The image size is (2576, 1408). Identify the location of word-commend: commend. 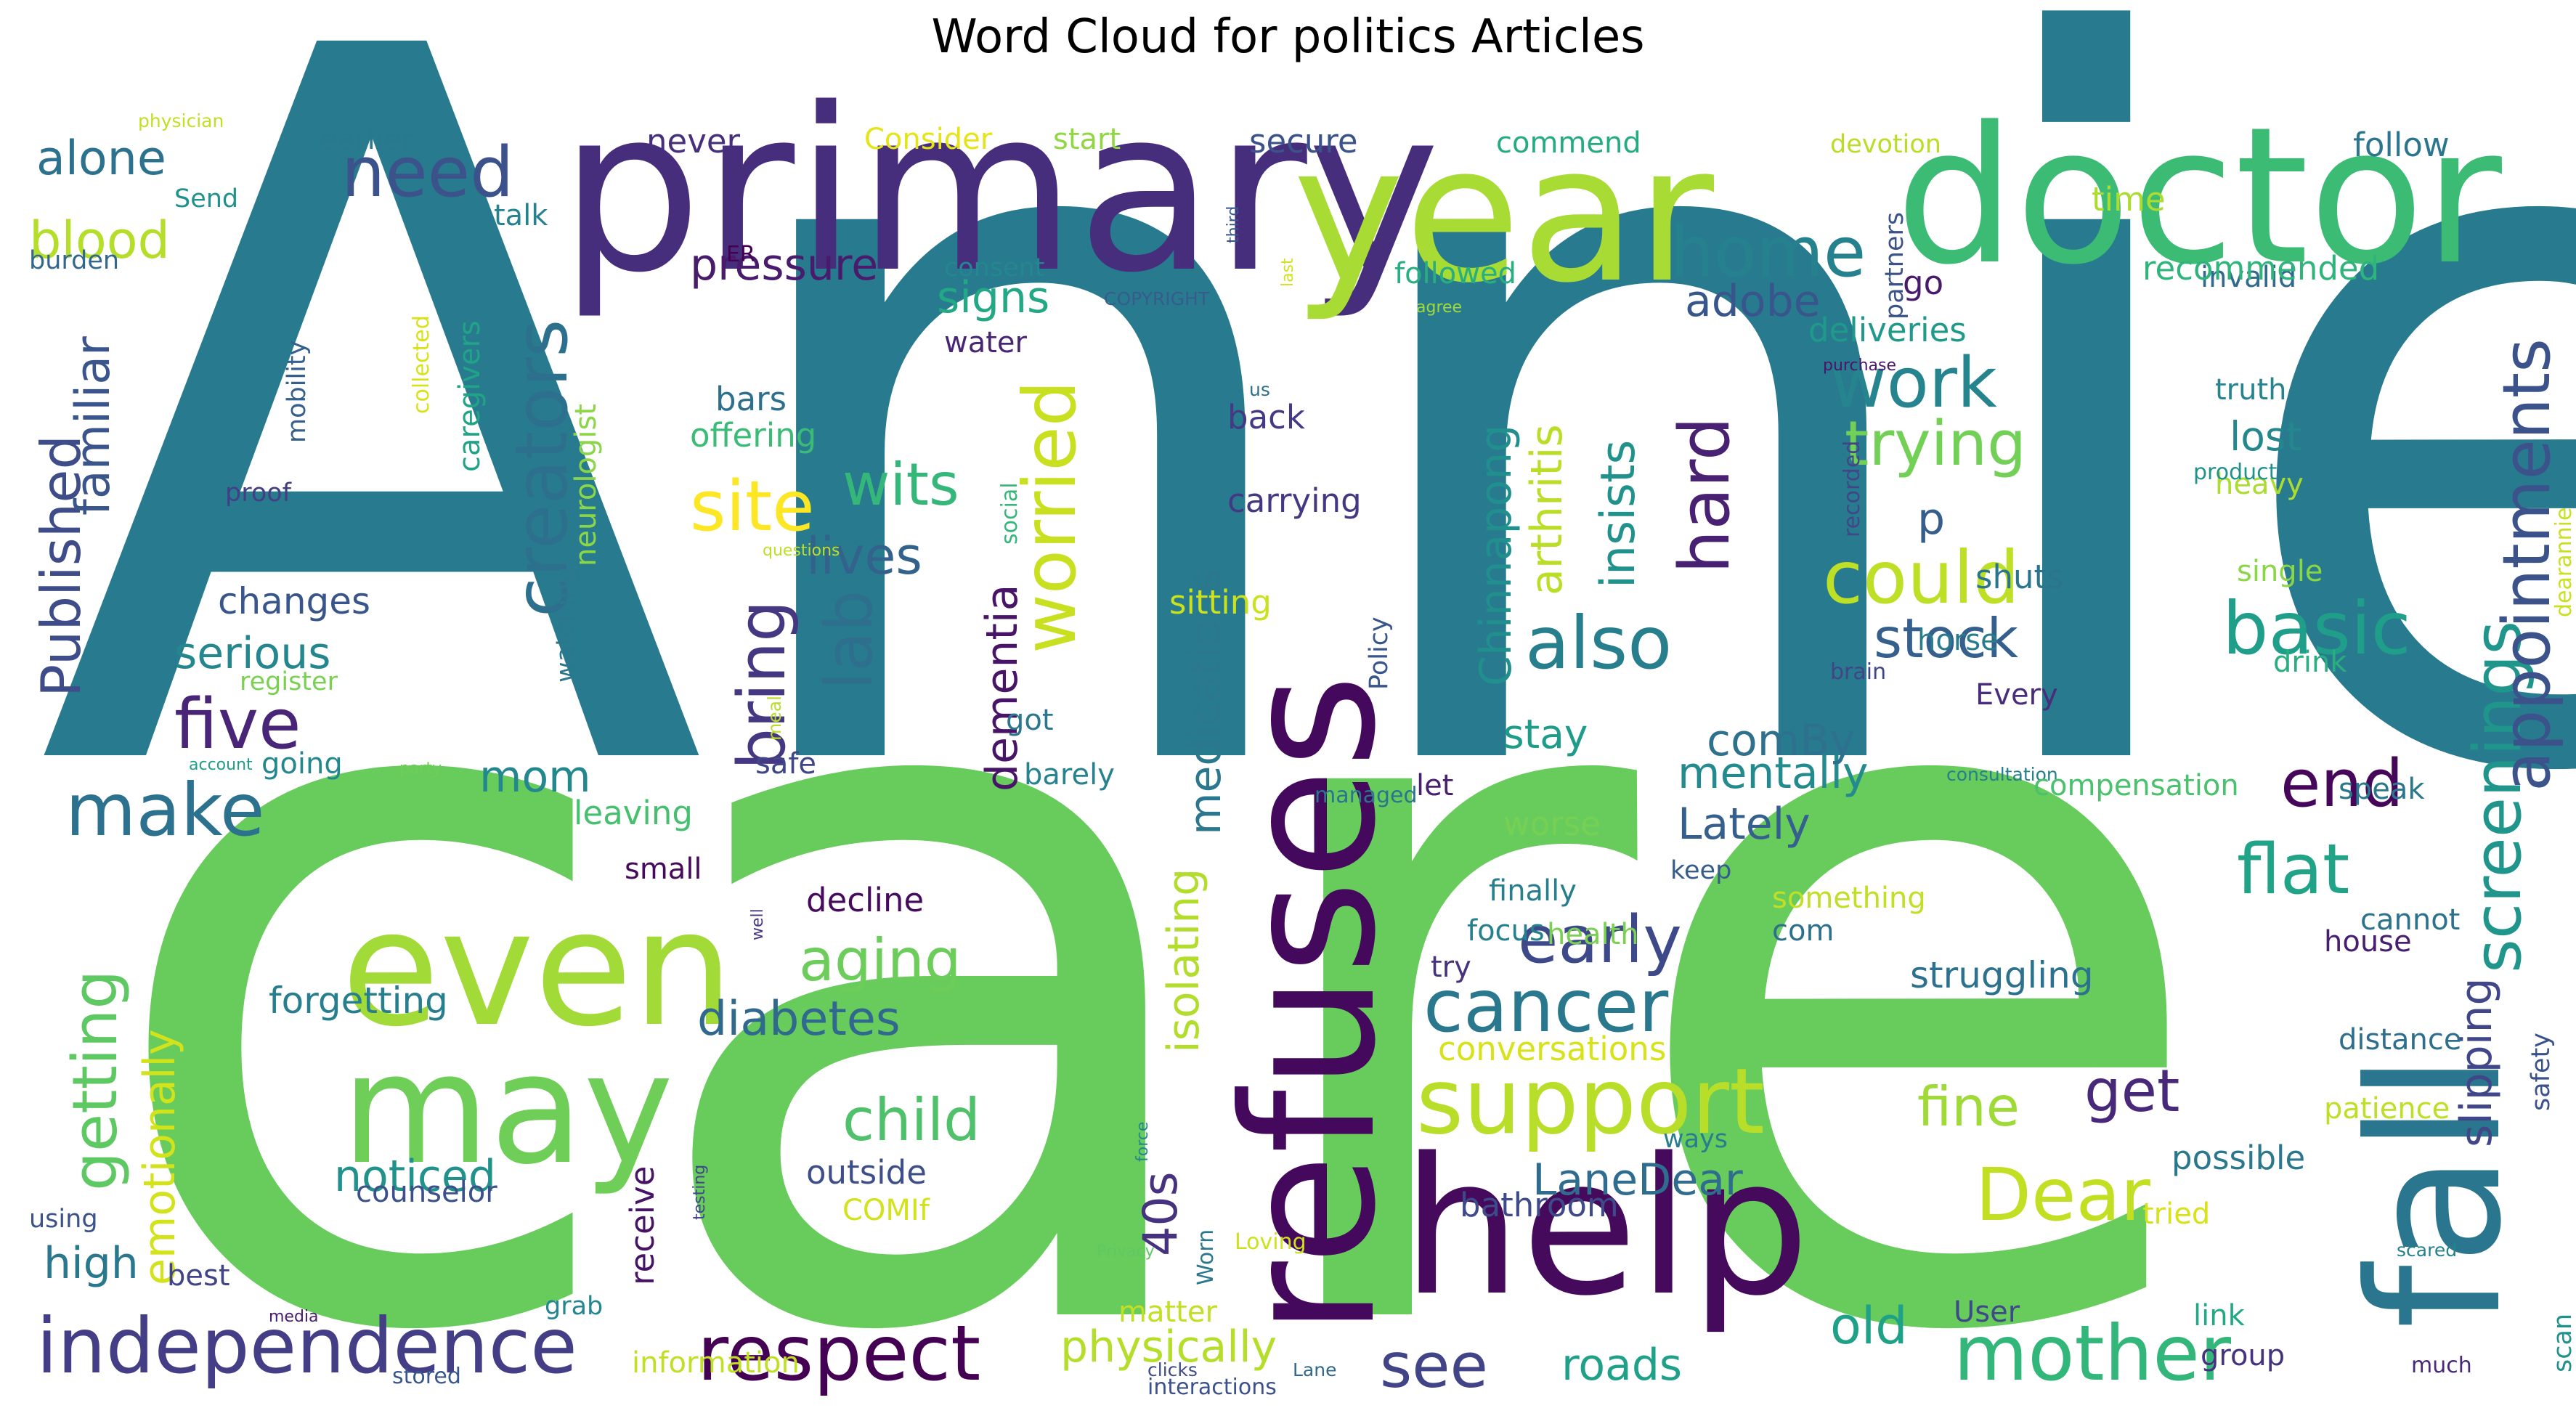
(1569, 143).